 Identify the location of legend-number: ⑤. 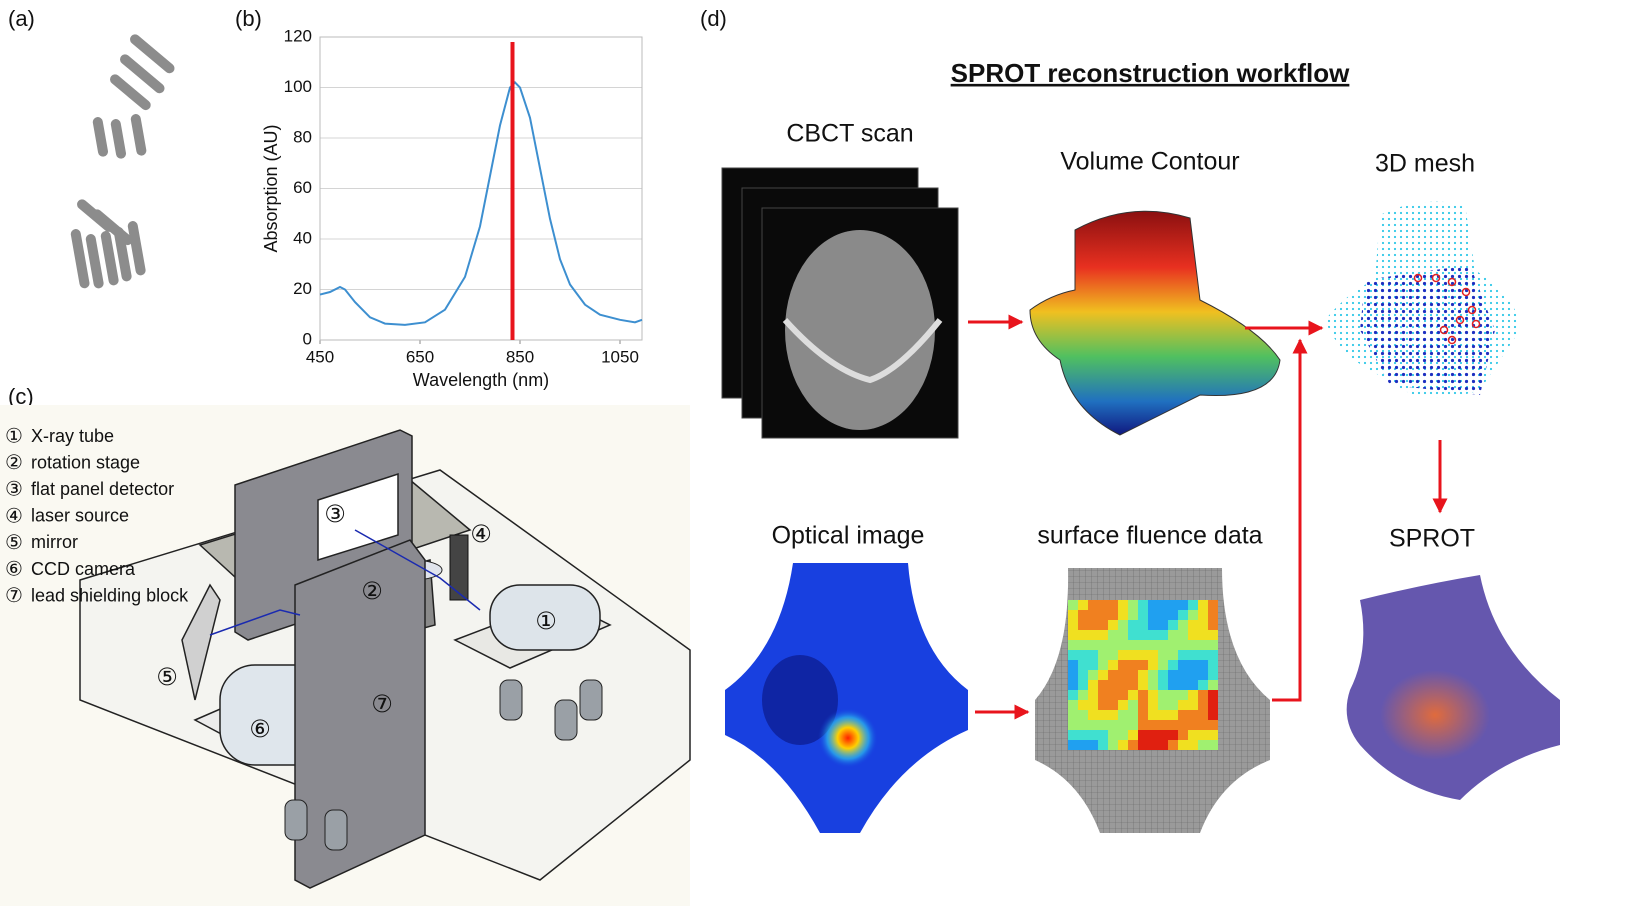
(14, 542).